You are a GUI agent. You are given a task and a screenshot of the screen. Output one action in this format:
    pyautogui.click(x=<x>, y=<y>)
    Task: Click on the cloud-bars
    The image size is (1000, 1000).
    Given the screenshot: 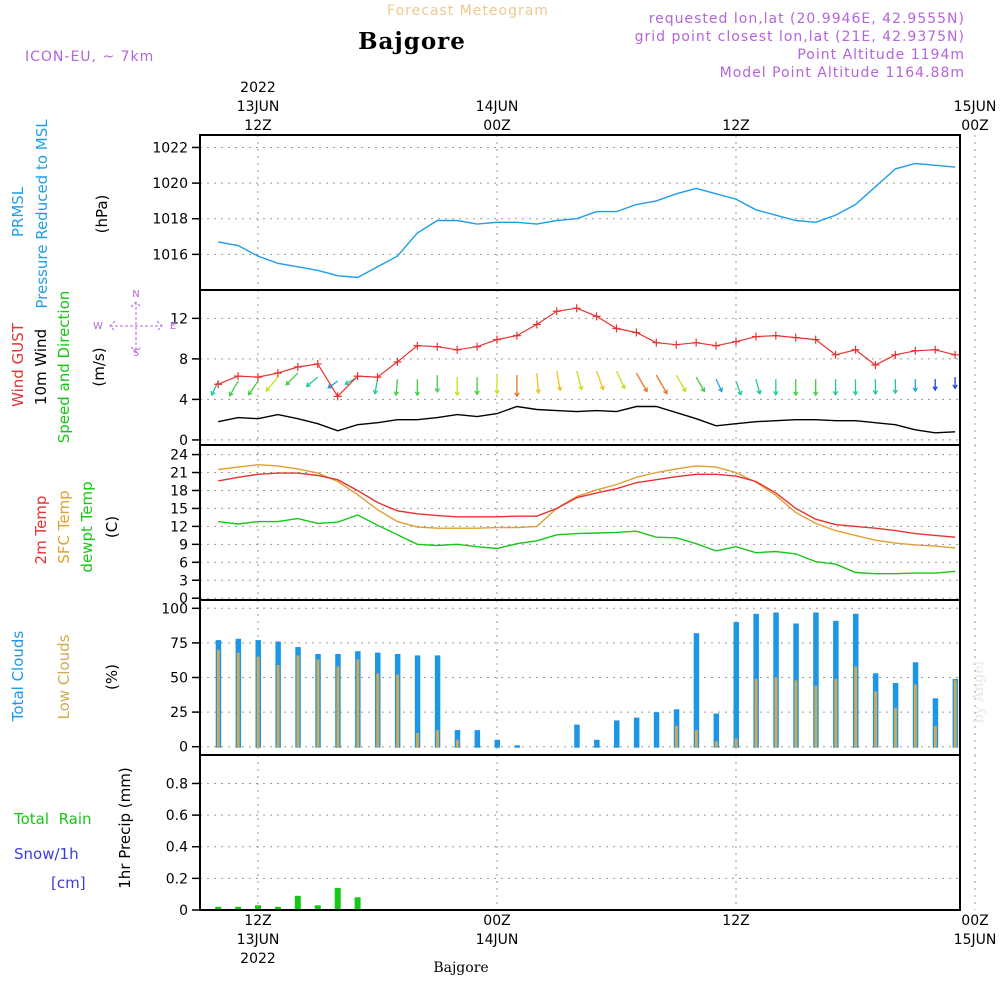 What is the action you would take?
    pyautogui.click(x=587, y=680)
    